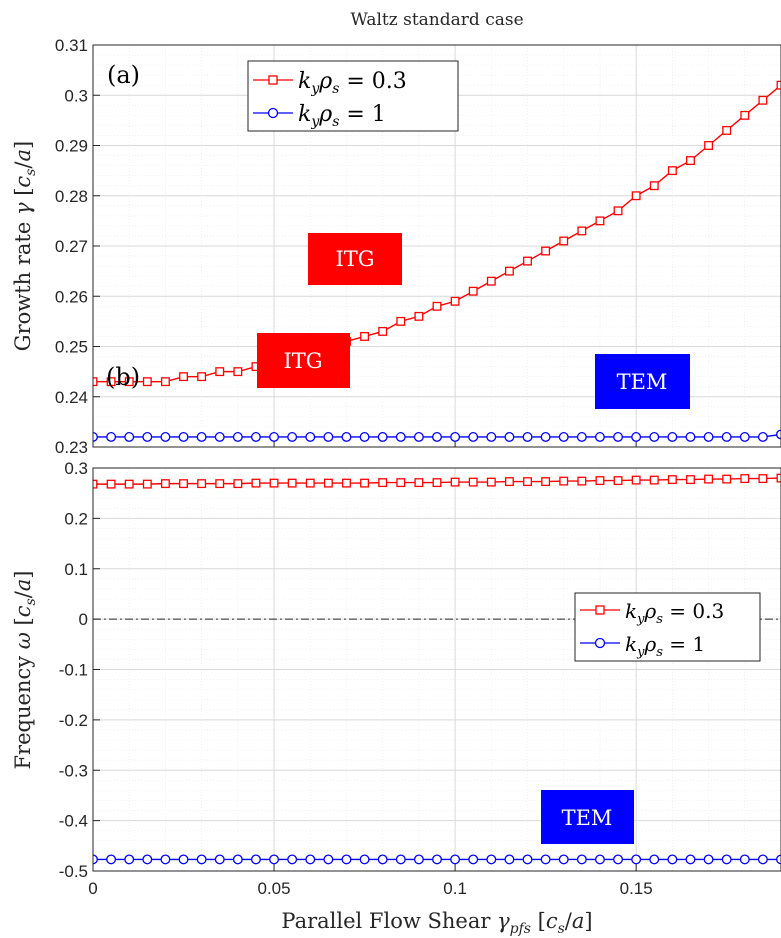  Describe the element at coordinates (342, 116) in the screenshot. I see `legend-a-blue-label: kyρs = 1` at that location.